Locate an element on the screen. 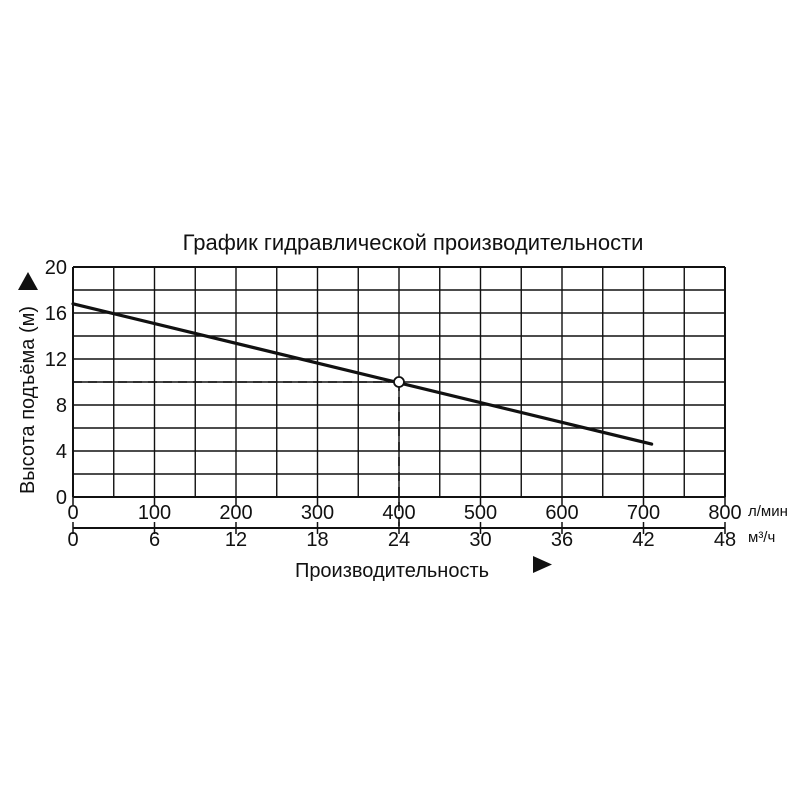 This screenshot has height=805, width=800. y-tick-label: 0 is located at coordinates (61, 498).